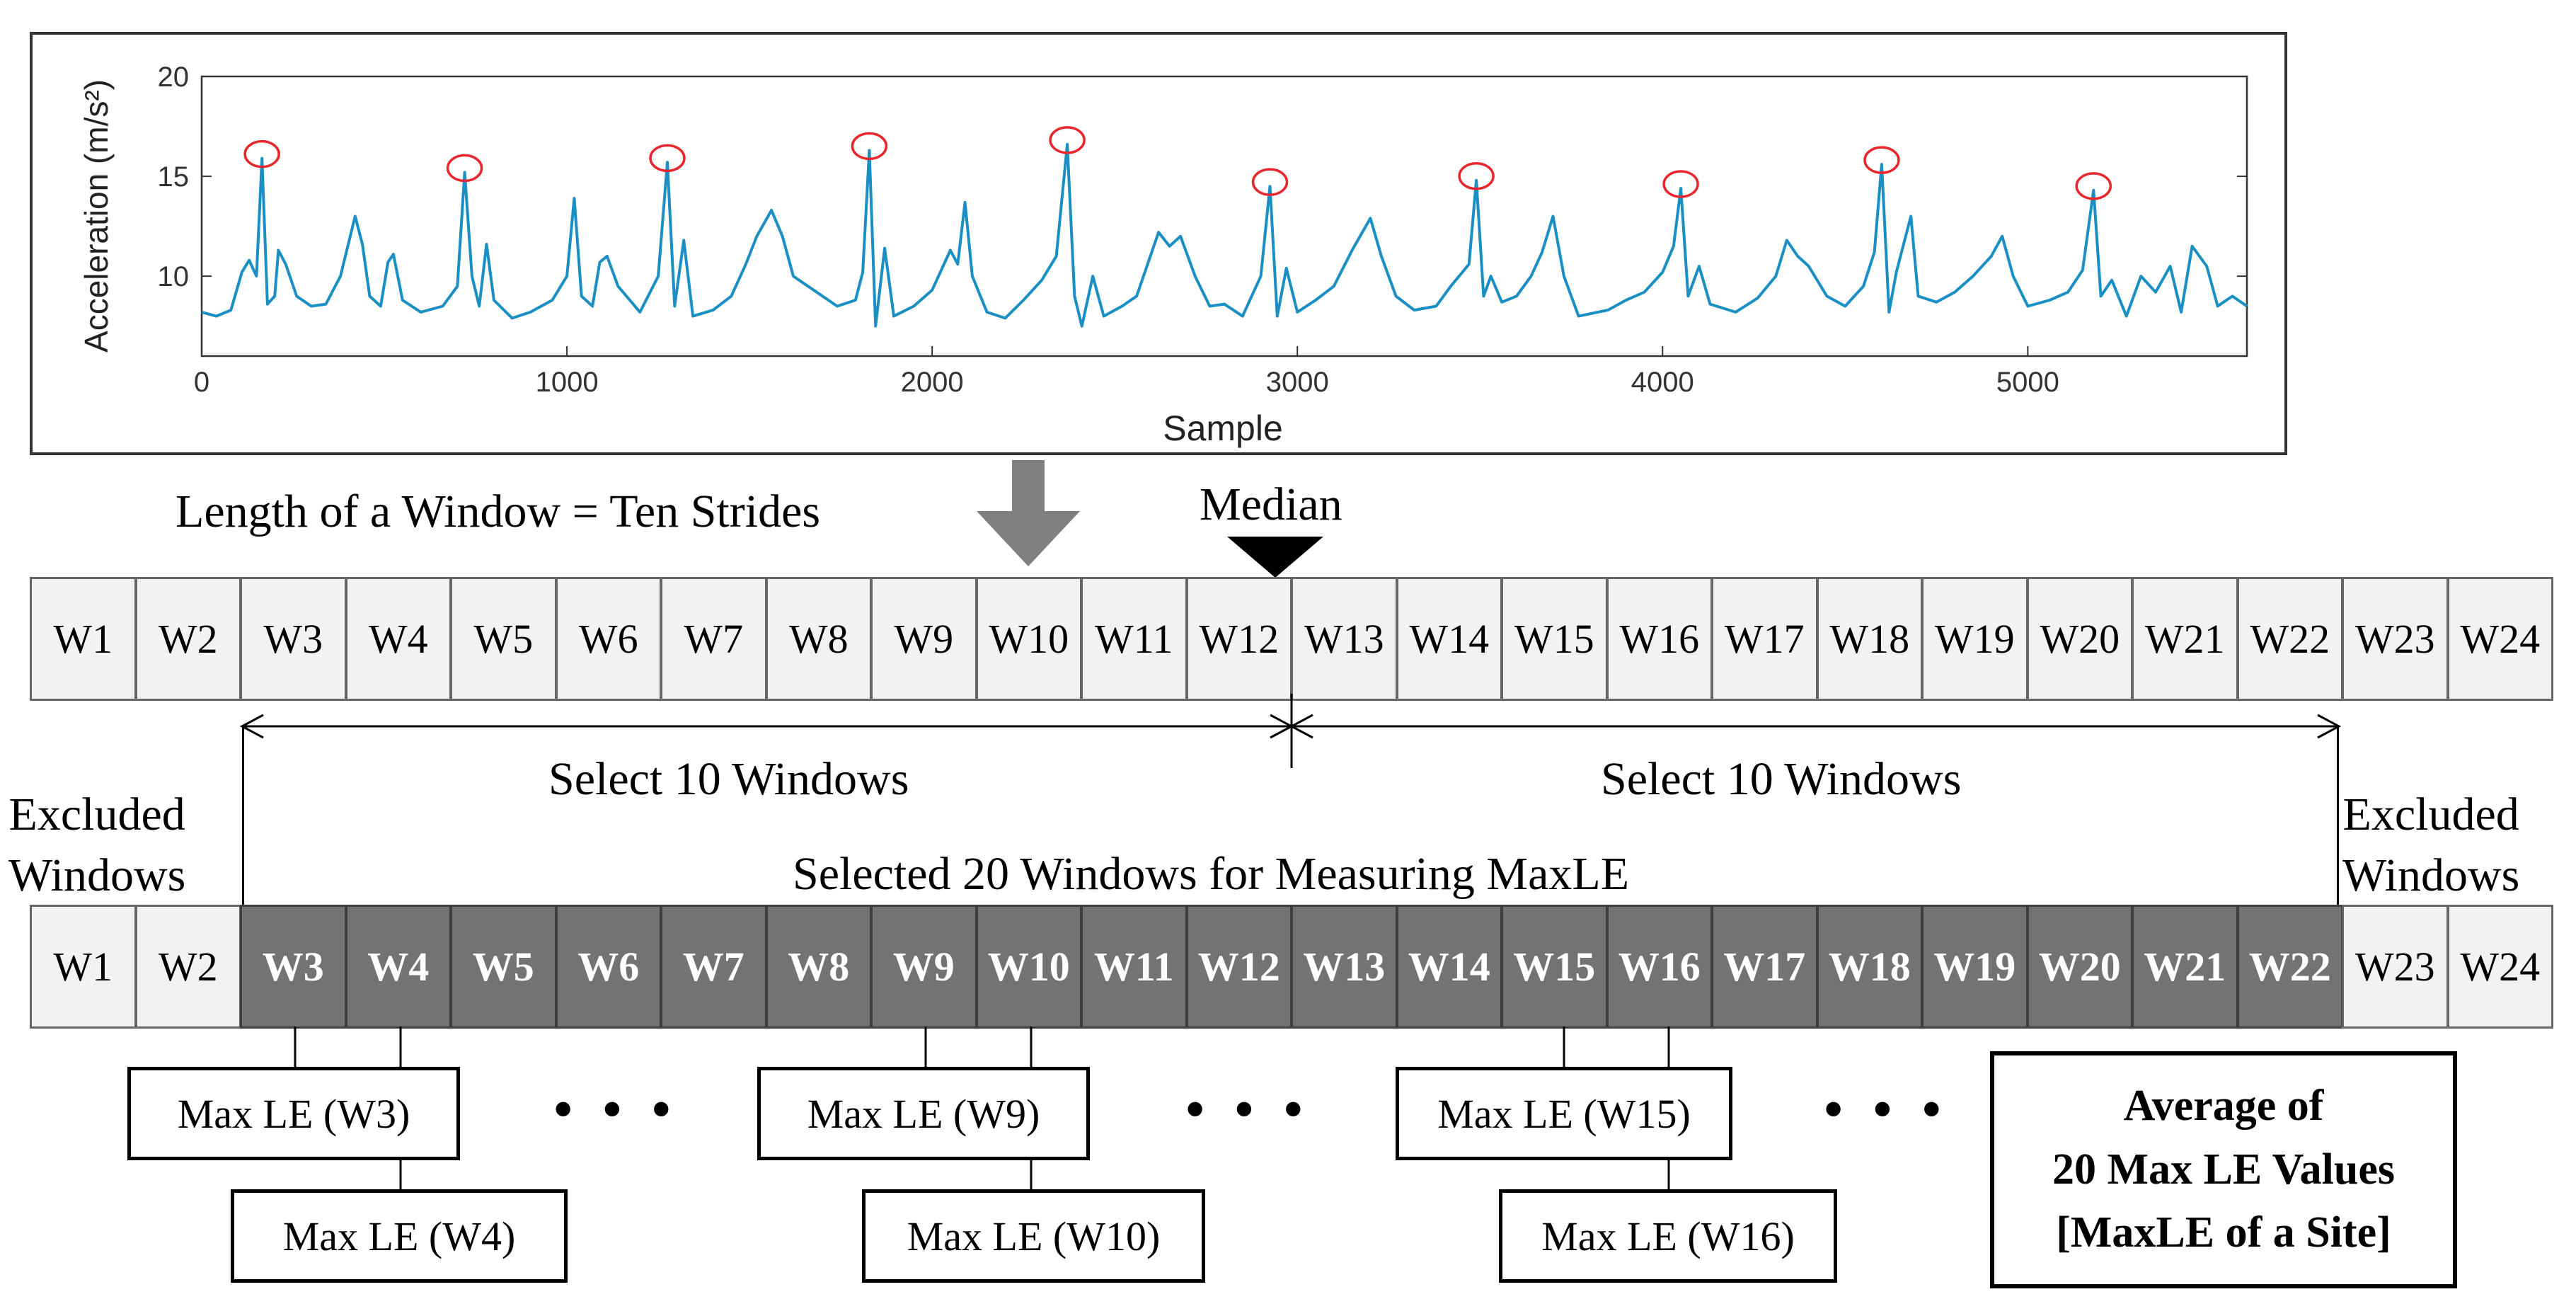 Image resolution: width=2576 pixels, height=1316 pixels. What do you see at coordinates (96, 216) in the screenshot?
I see `y-axis-label: Acceleration (m/s²)` at bounding box center [96, 216].